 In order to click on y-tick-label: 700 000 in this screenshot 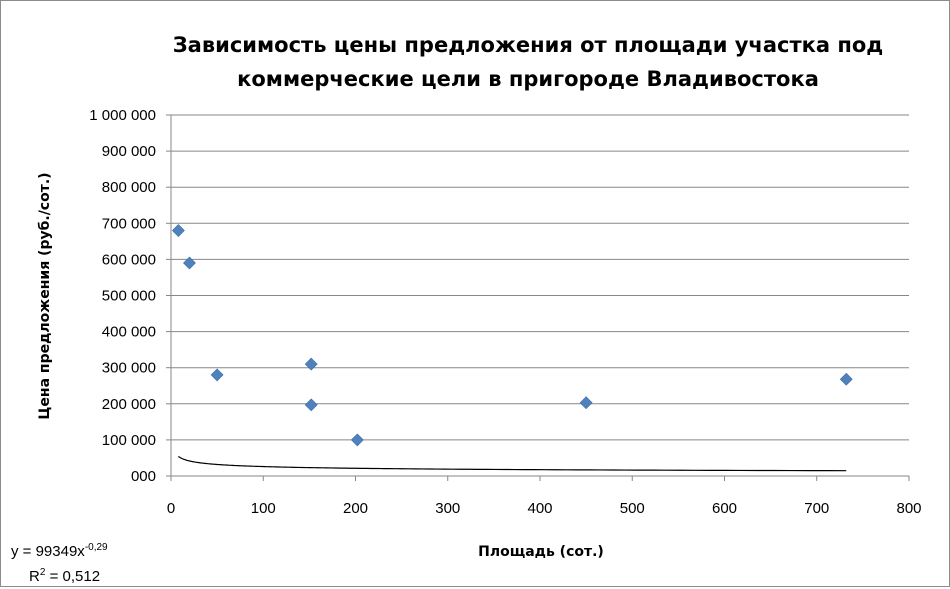, I will do `click(129, 223)`.